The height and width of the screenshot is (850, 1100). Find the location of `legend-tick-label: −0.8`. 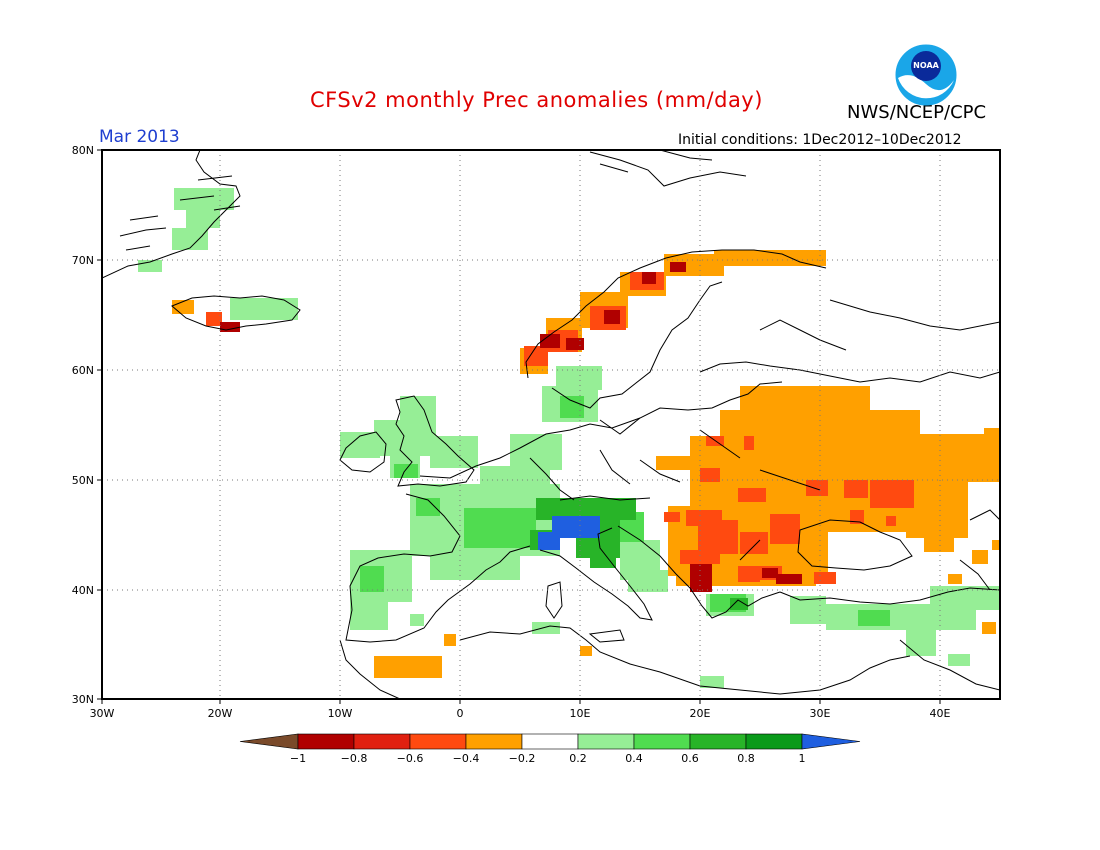

legend-tick-label: −0.8 is located at coordinates (354, 758).